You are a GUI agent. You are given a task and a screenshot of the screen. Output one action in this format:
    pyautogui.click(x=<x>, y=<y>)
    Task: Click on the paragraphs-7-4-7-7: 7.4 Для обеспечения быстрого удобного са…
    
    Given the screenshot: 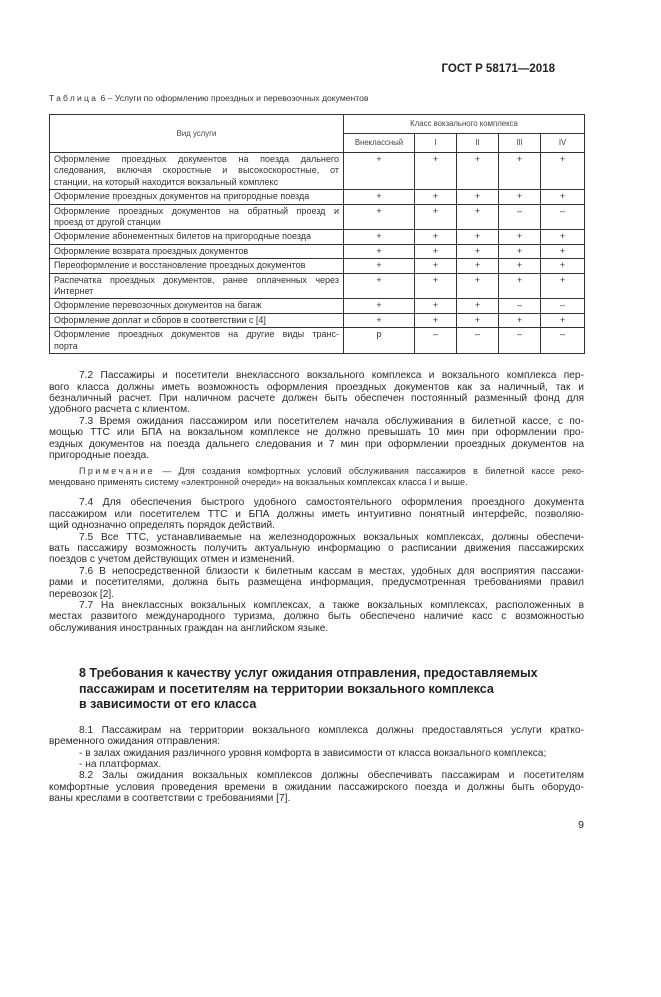 What is the action you would take?
    pyautogui.click(x=316, y=565)
    